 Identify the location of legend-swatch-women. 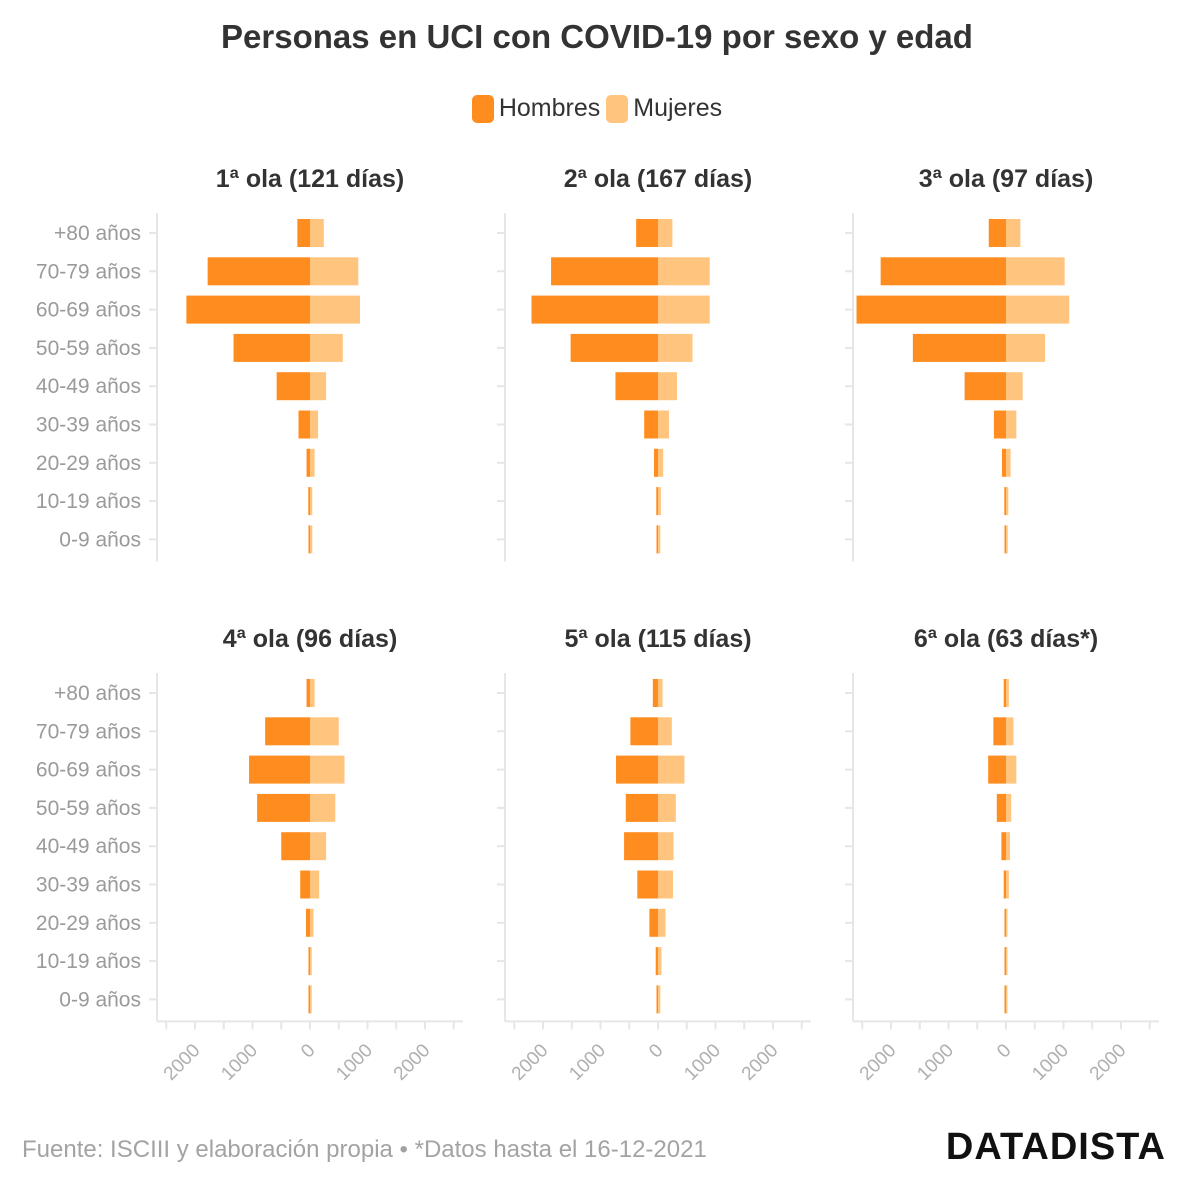
(617, 108).